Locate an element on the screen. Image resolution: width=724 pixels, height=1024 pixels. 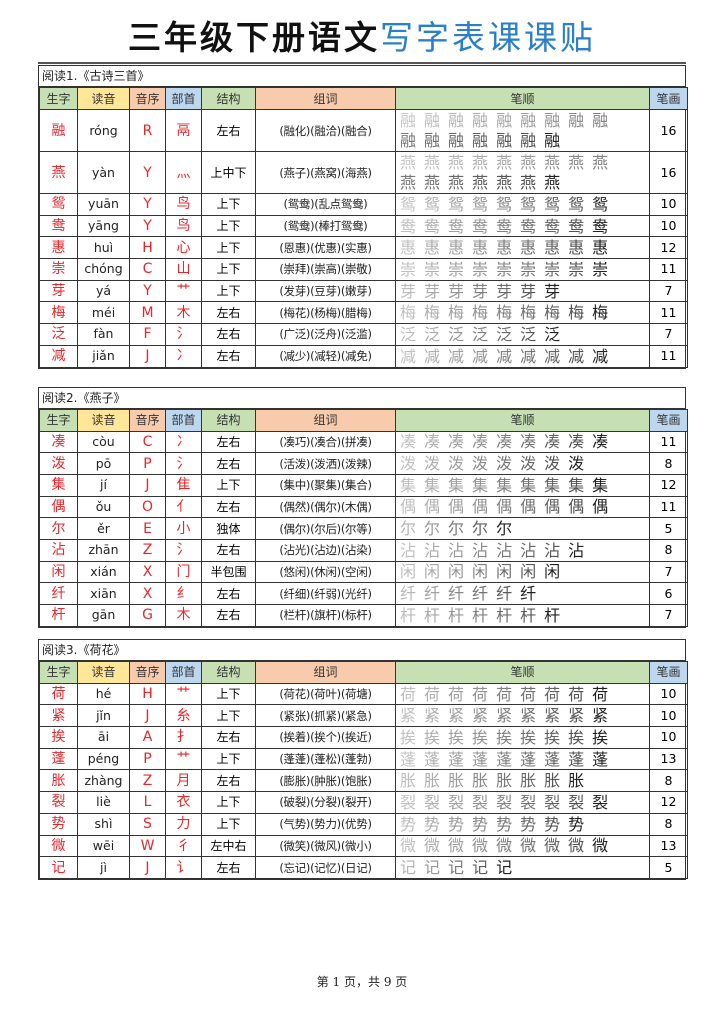
table-row: 荷 hé H 艹上下 (荷花)(荷叶)(荷塘) 荷荷荷荷荷荷荷荷荷 10 is located at coordinates (363, 694).